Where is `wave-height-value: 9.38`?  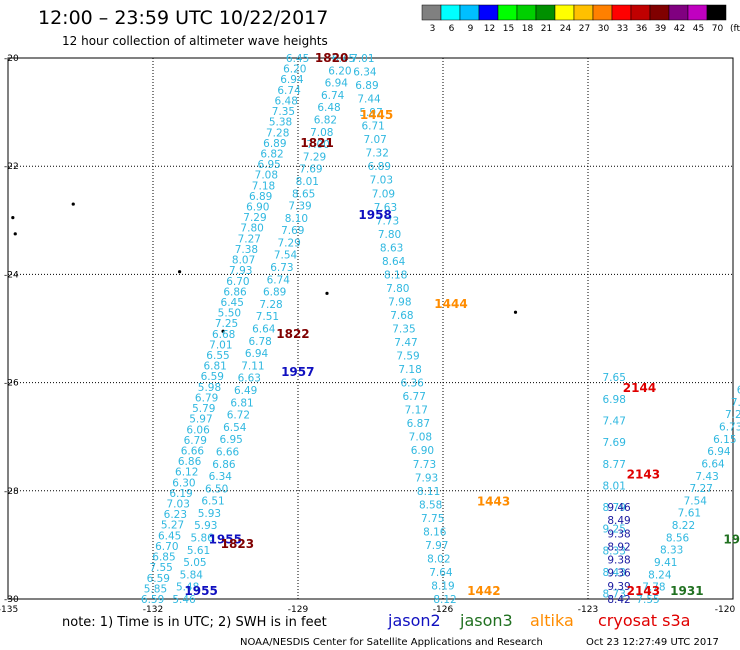 wave-height-value: 9.38 is located at coordinates (618, 534).